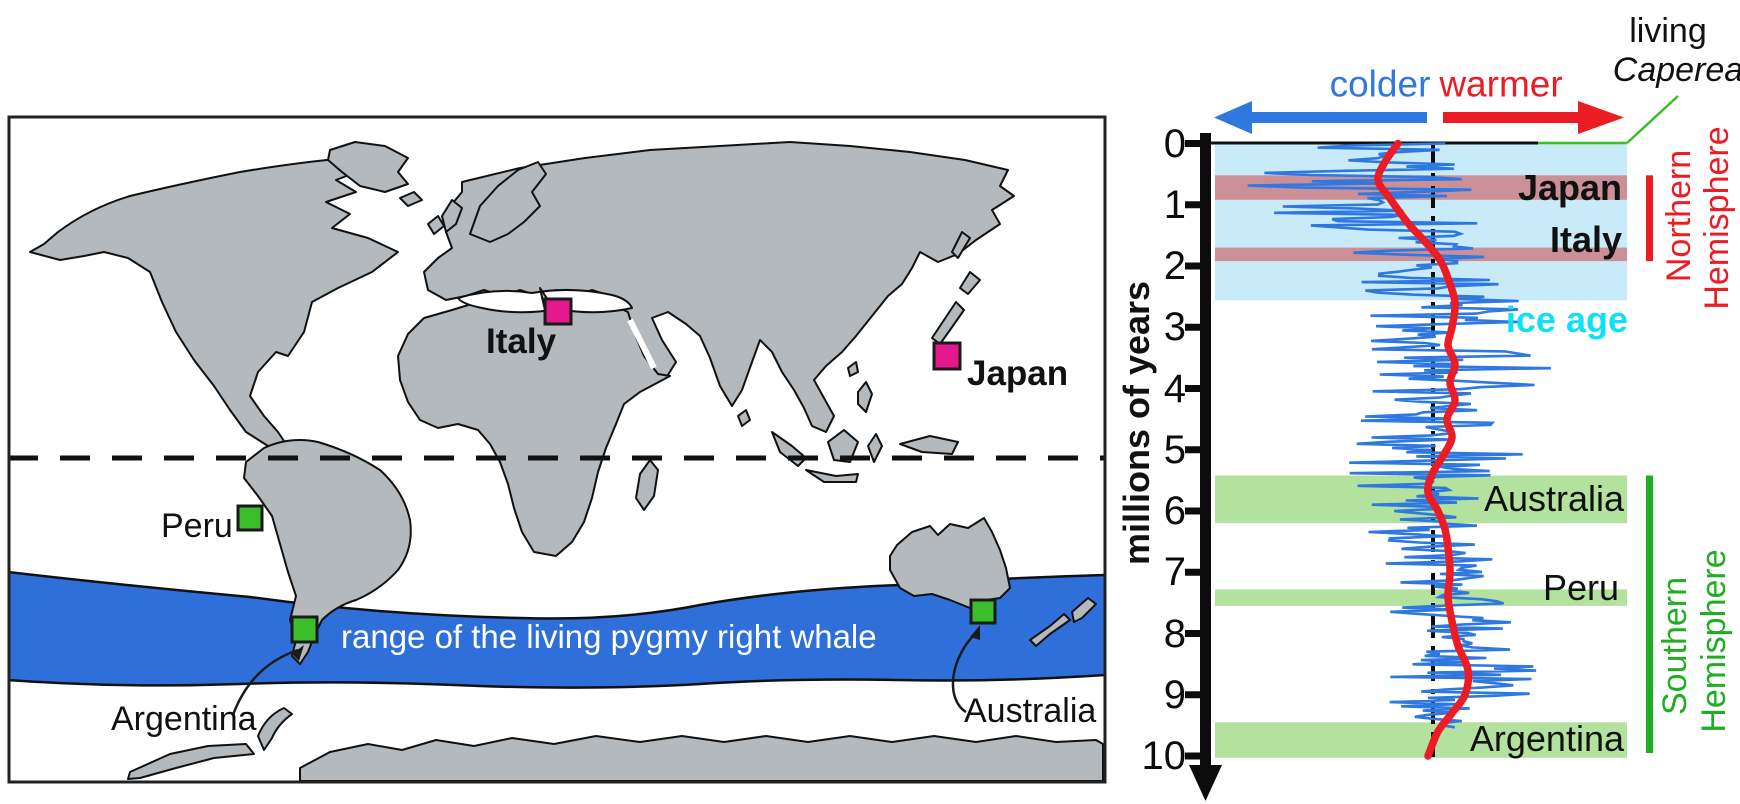  What do you see at coordinates (558, 311) in the screenshot?
I see `italy-marker` at bounding box center [558, 311].